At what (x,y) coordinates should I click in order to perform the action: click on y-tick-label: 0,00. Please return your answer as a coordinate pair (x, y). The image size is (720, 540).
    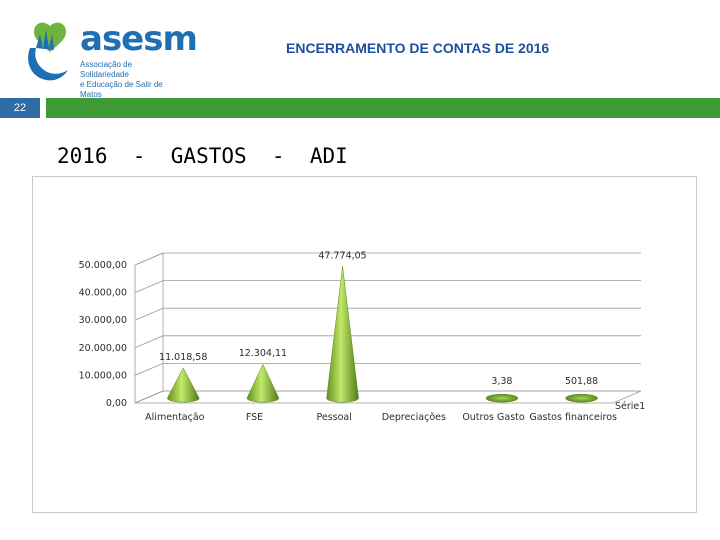
    Looking at the image, I should click on (116, 403).